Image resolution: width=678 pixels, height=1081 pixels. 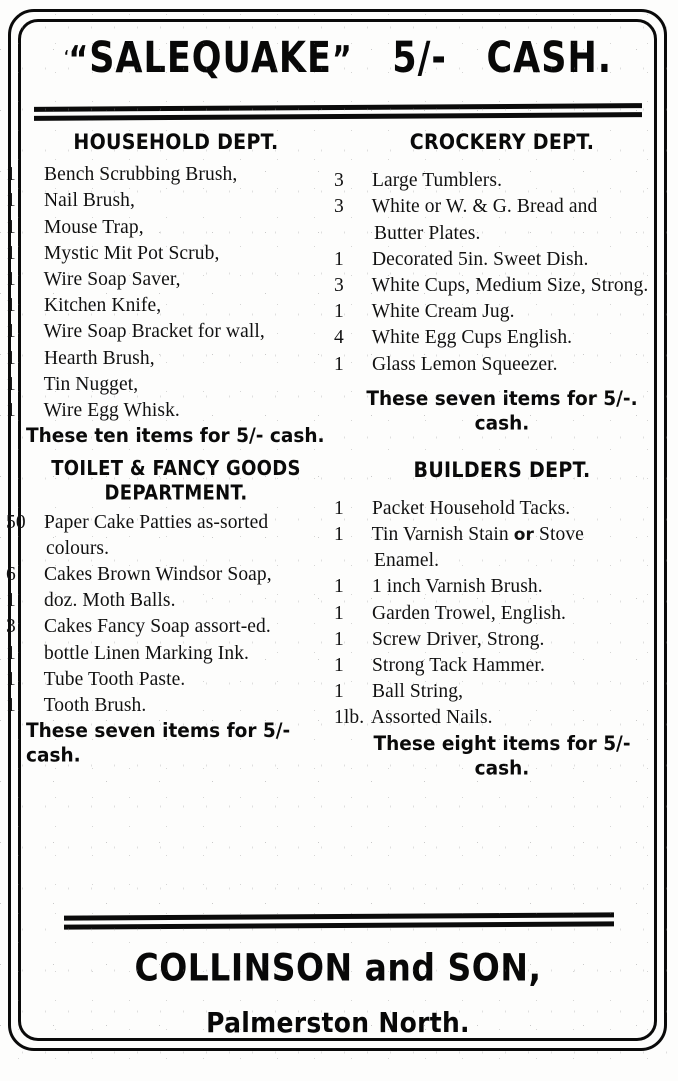 I want to click on list-item: 4 White Egg Cups English., so click(x=492, y=338).